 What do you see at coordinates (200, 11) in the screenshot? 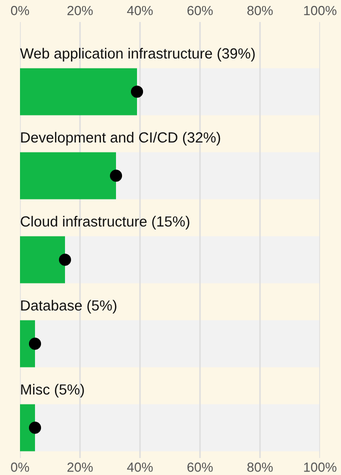
I see `x-tick-label: 60%` at bounding box center [200, 11].